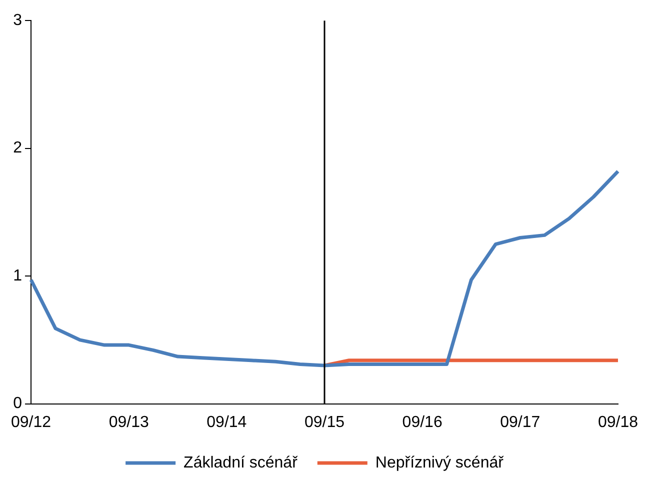 The width and height of the screenshot is (649, 489). Describe the element at coordinates (17, 148) in the screenshot. I see `y-tick-label: 2` at that location.